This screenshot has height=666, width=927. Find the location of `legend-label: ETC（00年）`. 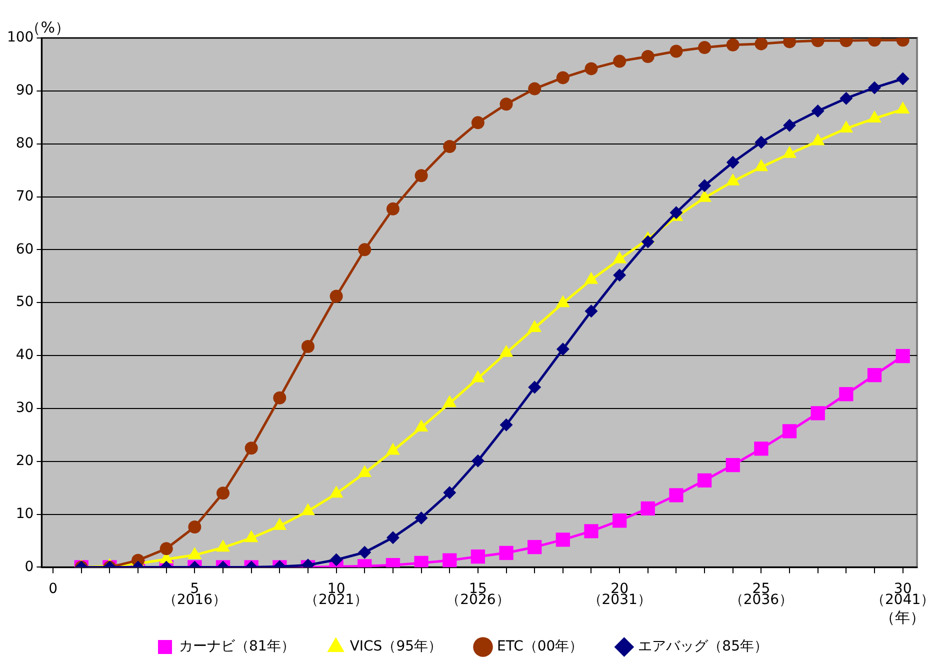

legend-label: ETC（00年） is located at coordinates (540, 646).